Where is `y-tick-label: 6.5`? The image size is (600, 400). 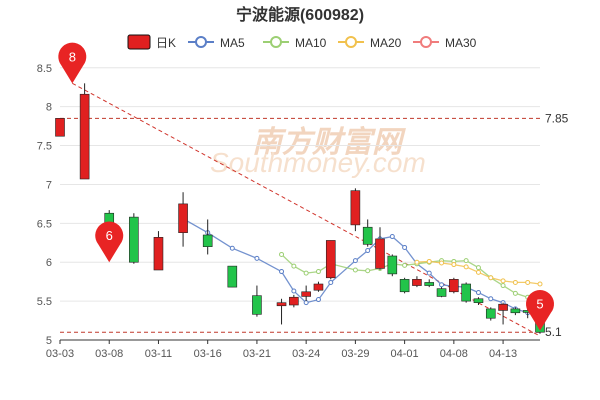
y-tick-label: 6.5 is located at coordinates (44, 224).